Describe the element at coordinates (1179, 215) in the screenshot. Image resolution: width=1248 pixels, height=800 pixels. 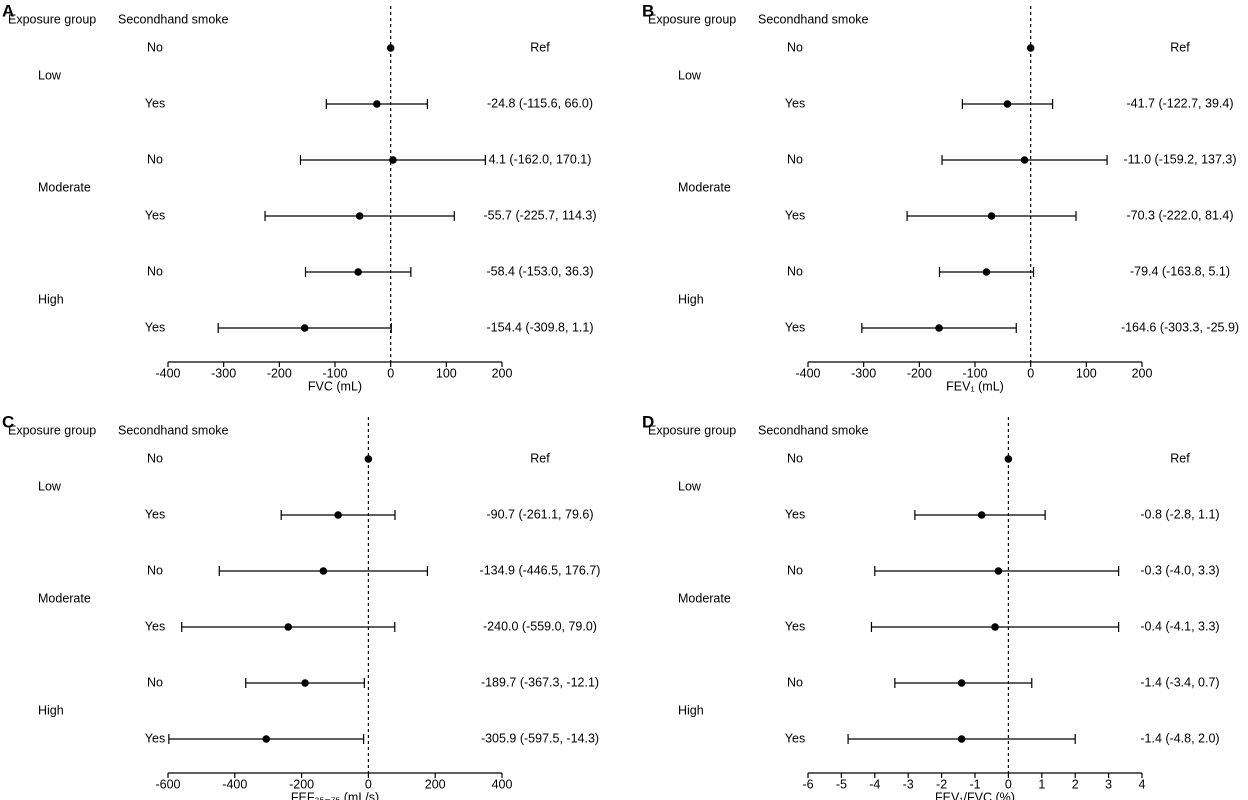
I see `value-label: -70.3 (-222.0, 81.4)` at that location.